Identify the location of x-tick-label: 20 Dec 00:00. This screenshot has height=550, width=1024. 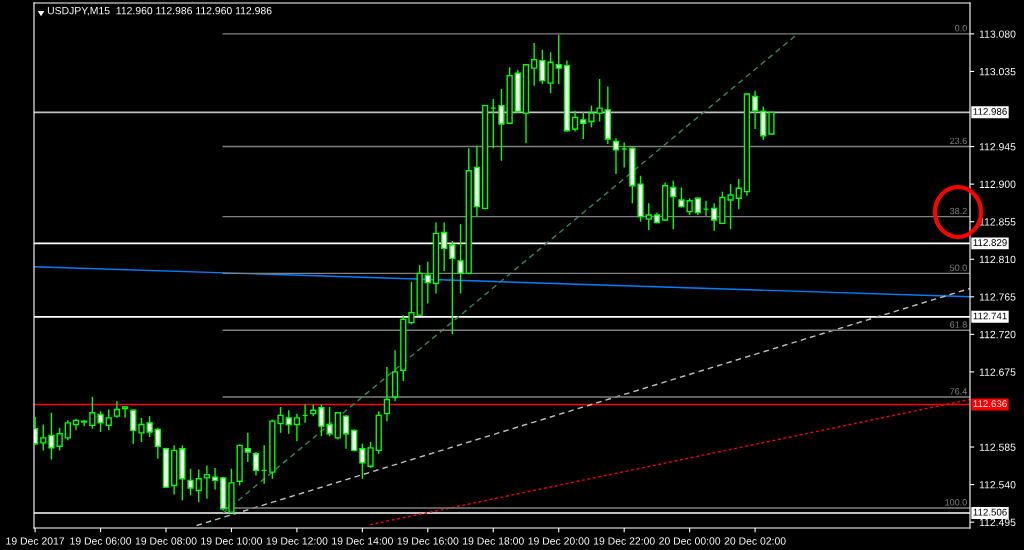
(690, 541).